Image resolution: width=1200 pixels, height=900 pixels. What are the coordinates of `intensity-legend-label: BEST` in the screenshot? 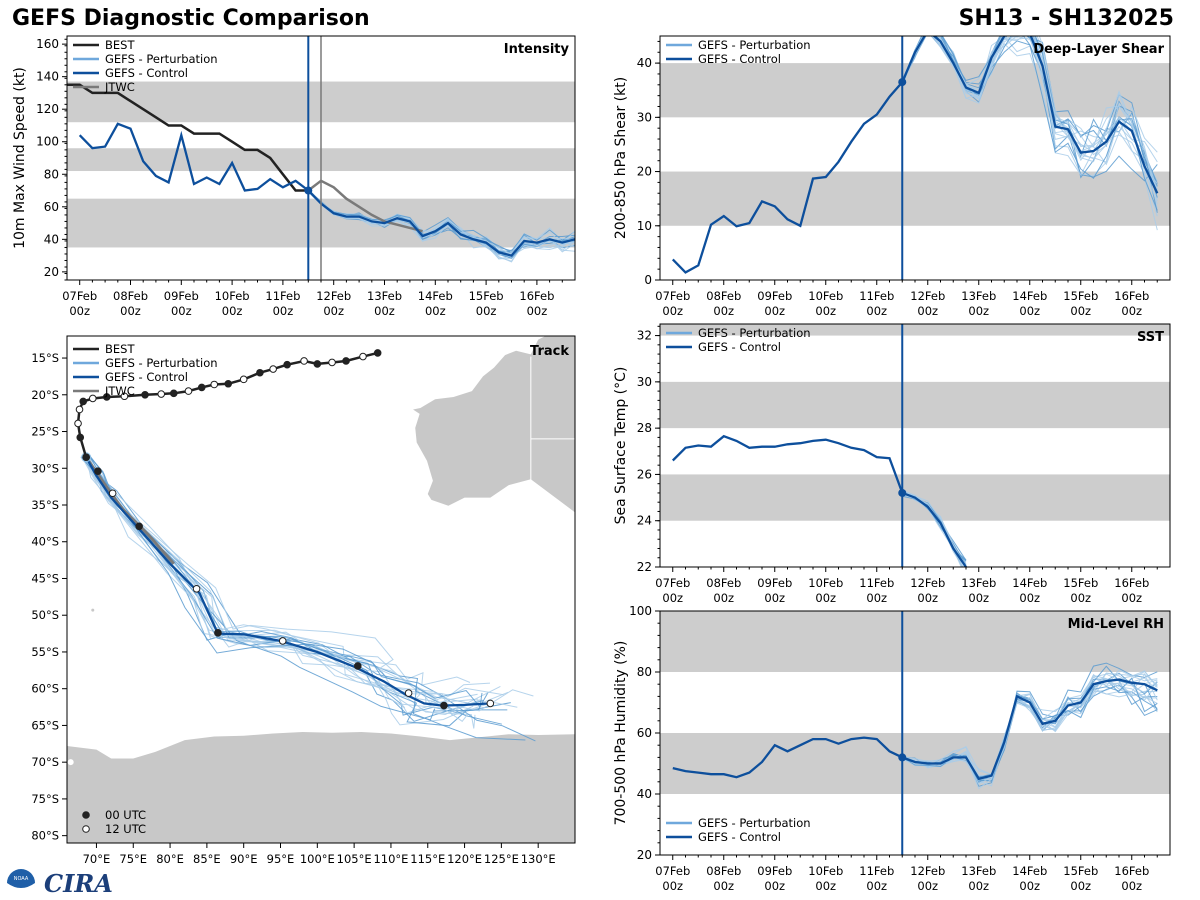 It's located at (120, 45).